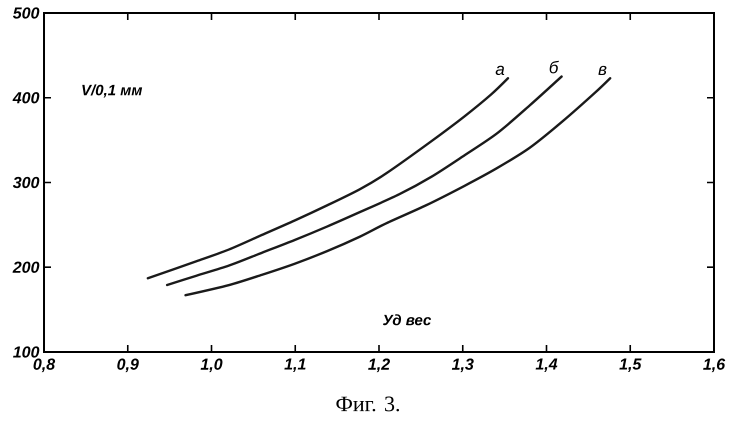 This screenshot has width=733, height=430. What do you see at coordinates (554, 67) in the screenshot?
I see `series-label: б` at bounding box center [554, 67].